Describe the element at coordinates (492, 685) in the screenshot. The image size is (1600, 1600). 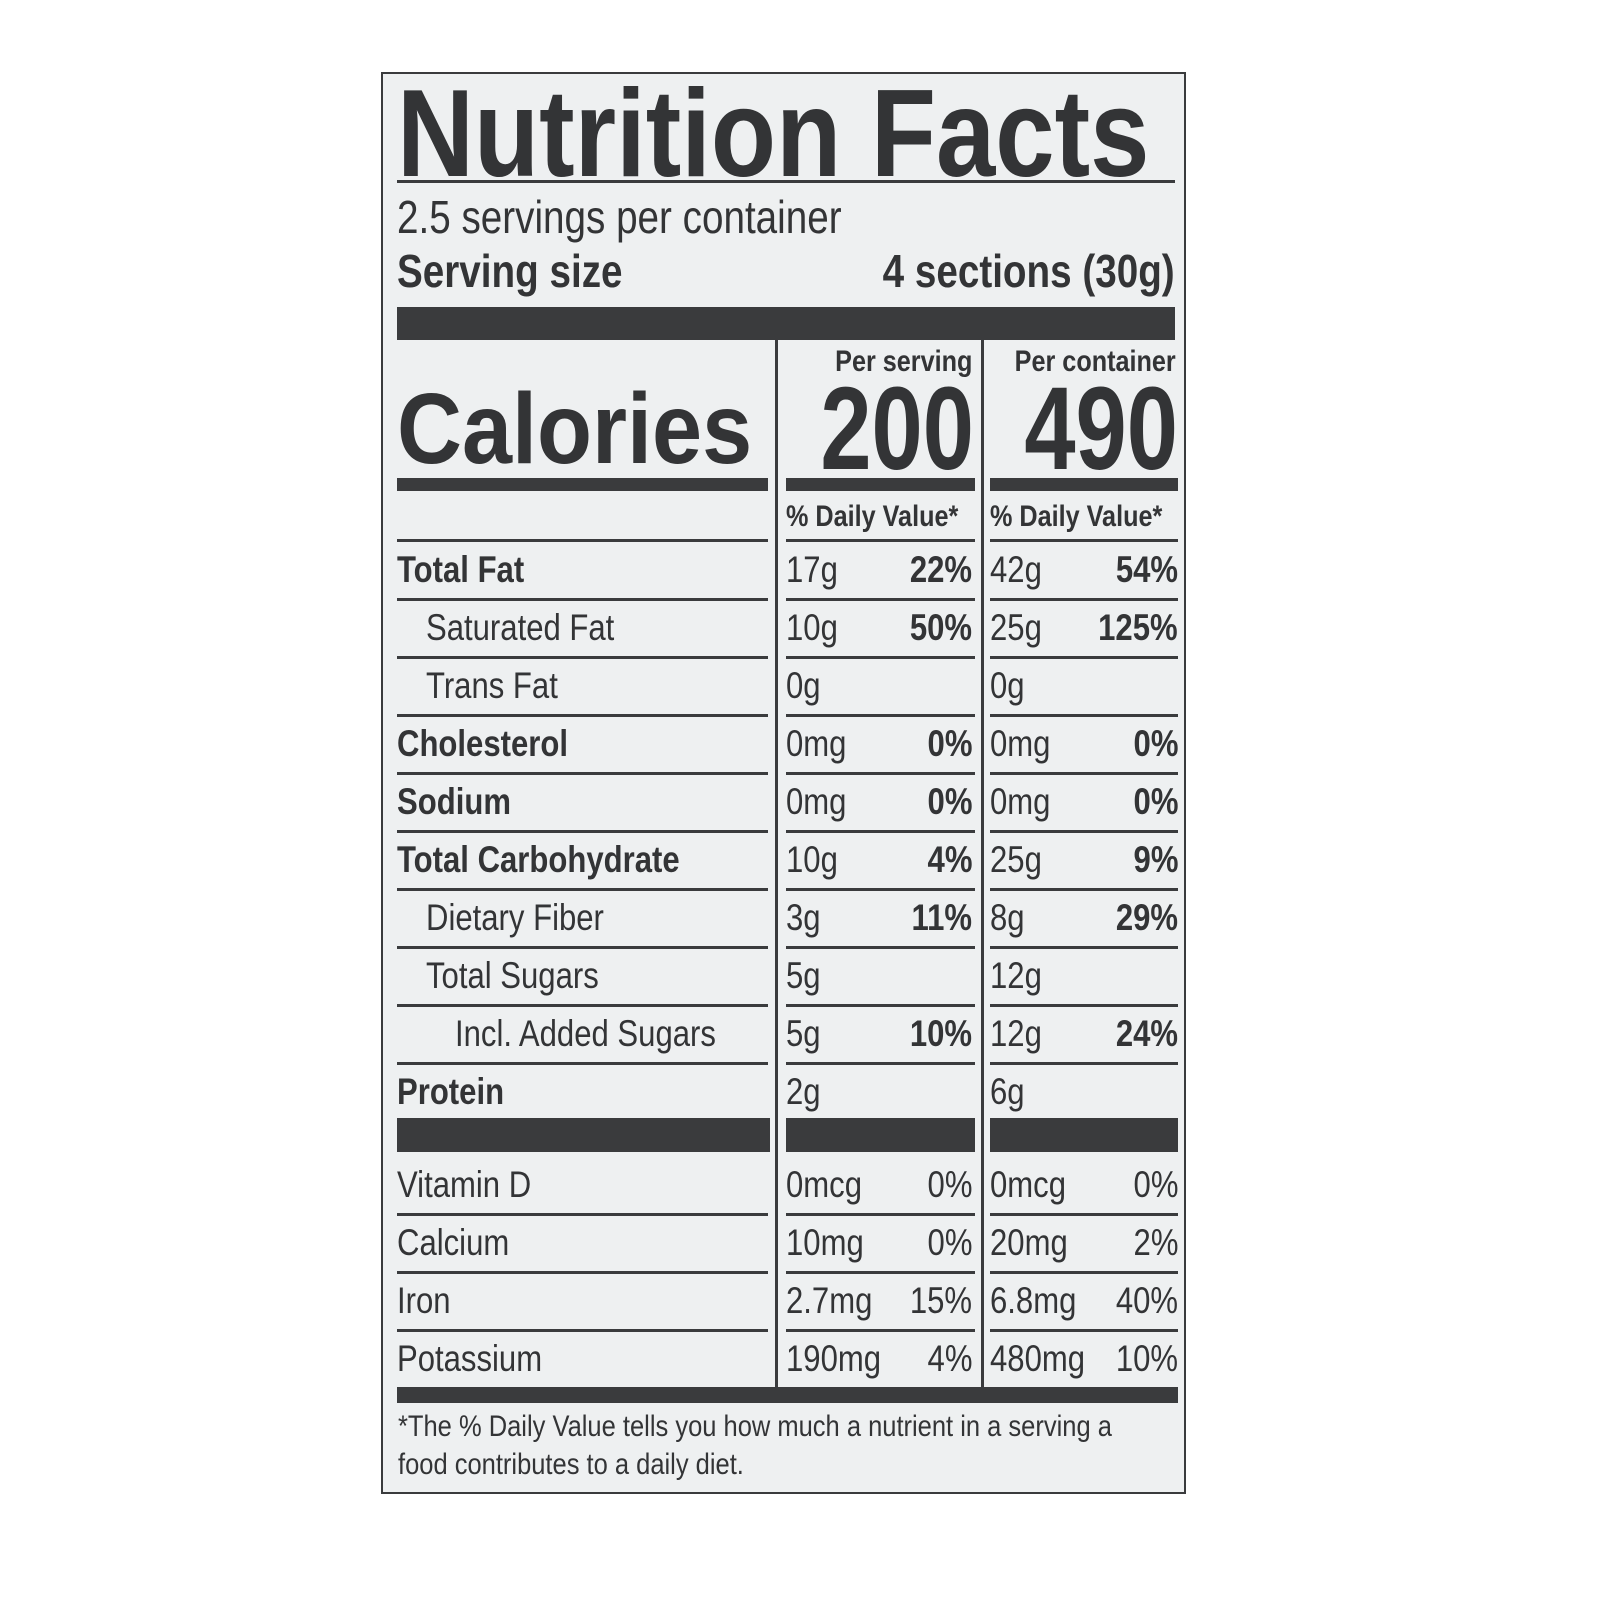
I see `nutrient-name-text: Trans Fat` at that location.